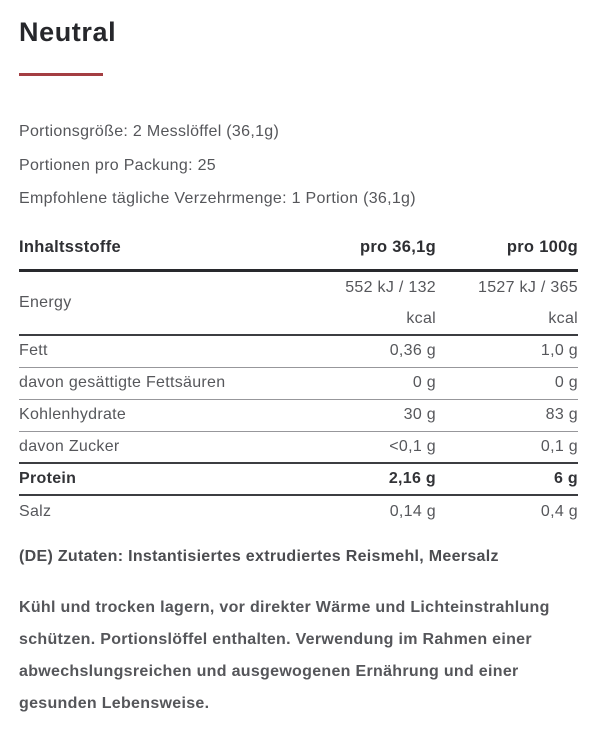 The width and height of the screenshot is (600, 744). Describe the element at coordinates (542, 246) in the screenshot. I see `col-header-per-100g: pro 100g` at that location.